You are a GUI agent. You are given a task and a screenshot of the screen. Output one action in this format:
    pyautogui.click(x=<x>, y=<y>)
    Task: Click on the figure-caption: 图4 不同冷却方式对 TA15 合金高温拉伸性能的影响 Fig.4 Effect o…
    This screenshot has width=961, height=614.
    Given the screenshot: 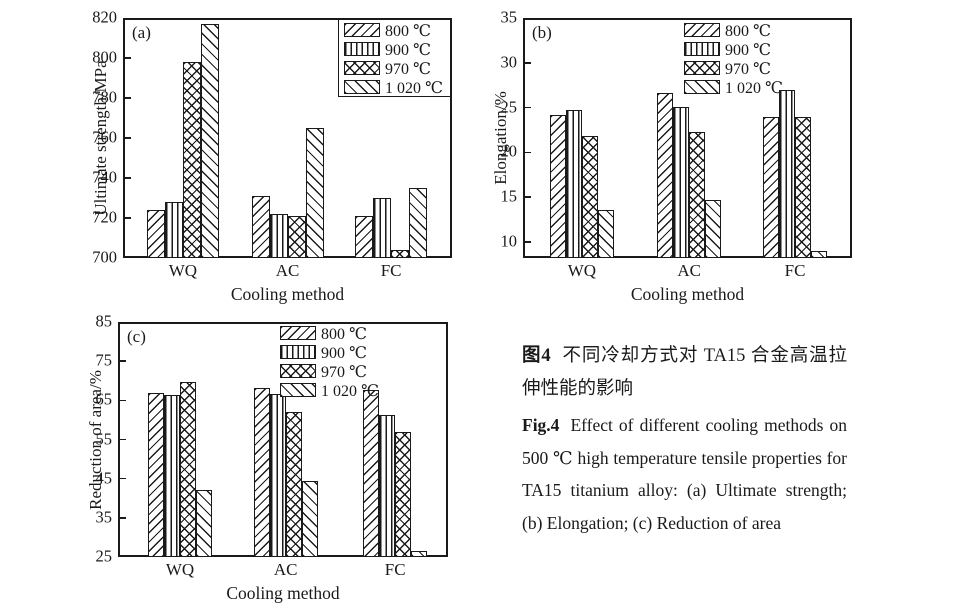 What is the action you would take?
    pyautogui.click(x=684, y=439)
    